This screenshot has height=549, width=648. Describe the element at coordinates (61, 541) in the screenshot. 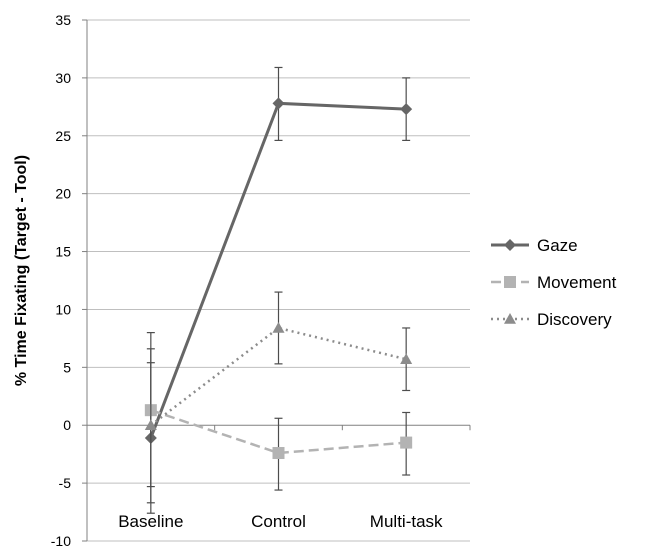

I see `y-tick-label: -10` at that location.